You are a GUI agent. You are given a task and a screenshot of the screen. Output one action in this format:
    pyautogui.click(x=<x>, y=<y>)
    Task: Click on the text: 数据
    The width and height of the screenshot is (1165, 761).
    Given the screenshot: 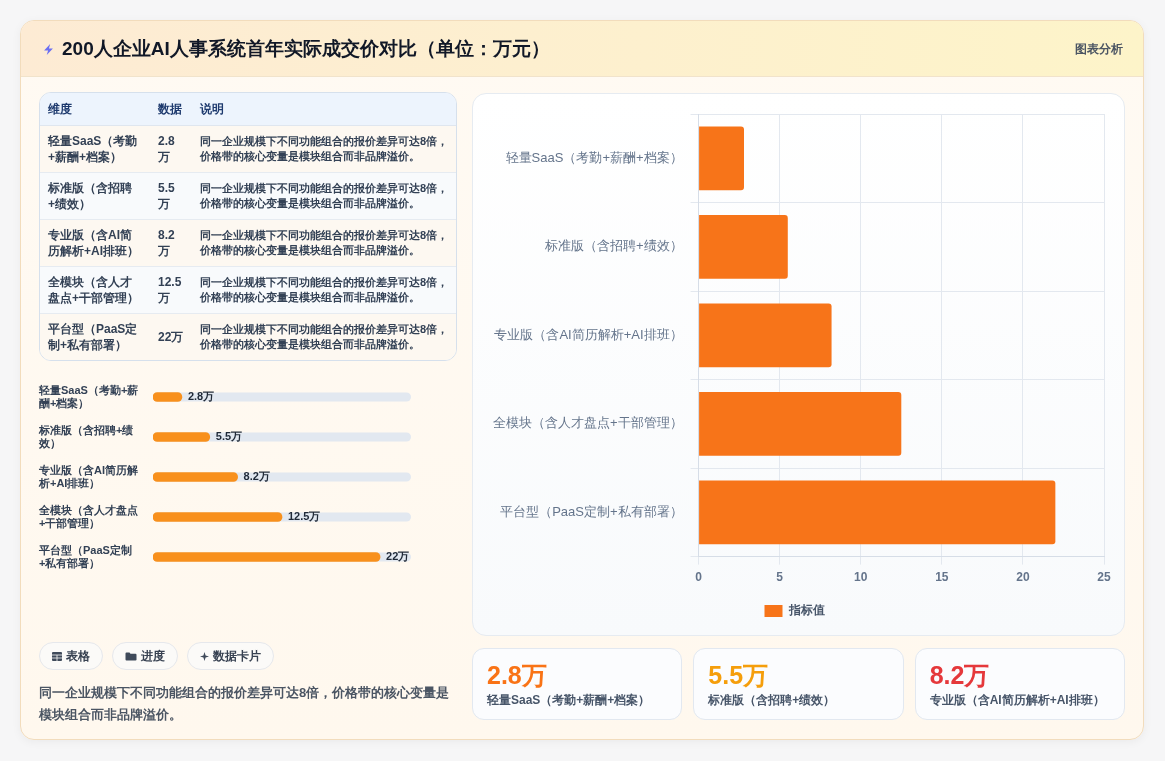 What is the action you would take?
    pyautogui.click(x=171, y=109)
    